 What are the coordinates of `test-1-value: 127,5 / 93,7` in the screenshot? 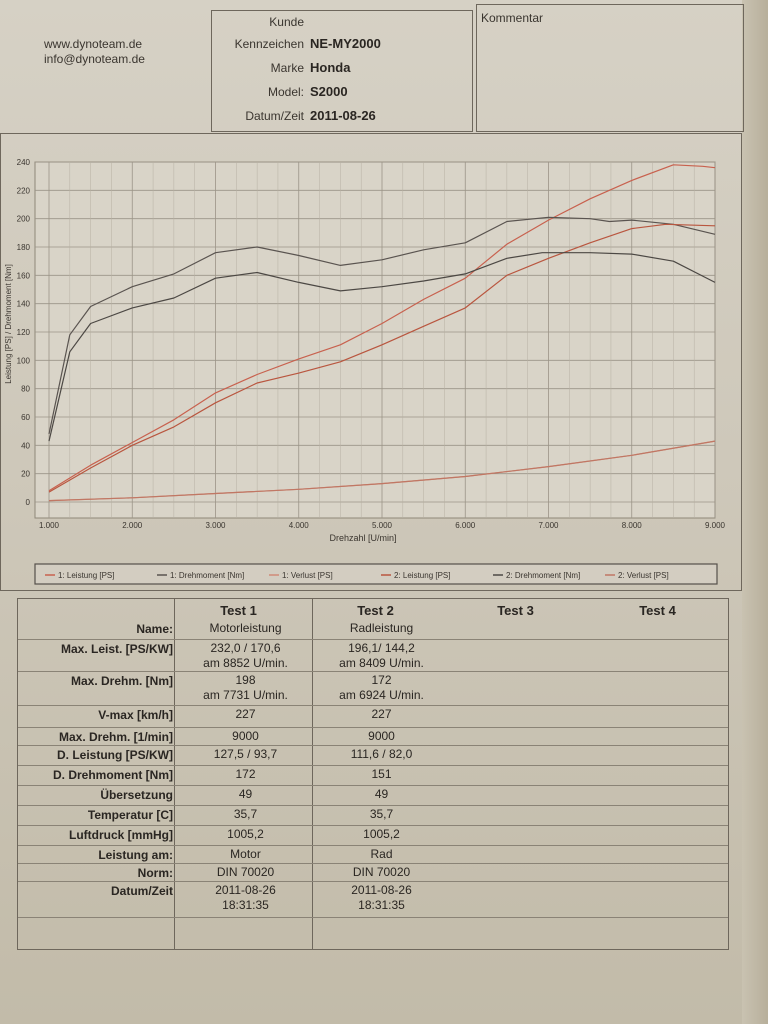 It's located at (245, 754).